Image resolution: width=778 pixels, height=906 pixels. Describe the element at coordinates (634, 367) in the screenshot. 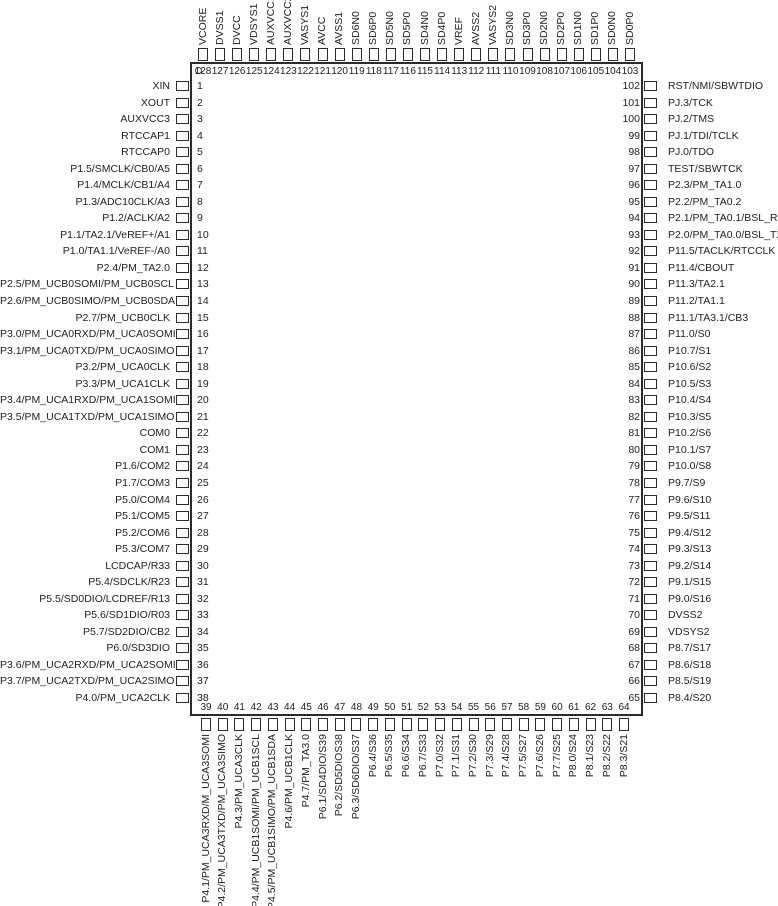

I see `pin-85-number: 85` at that location.